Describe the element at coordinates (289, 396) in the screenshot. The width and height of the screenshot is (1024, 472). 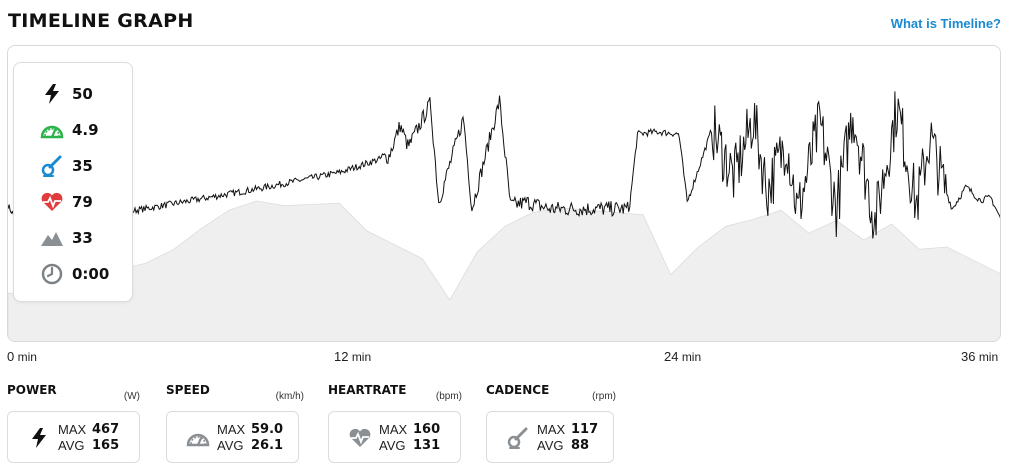
I see `stat-speed-unit: (km/h)` at that location.